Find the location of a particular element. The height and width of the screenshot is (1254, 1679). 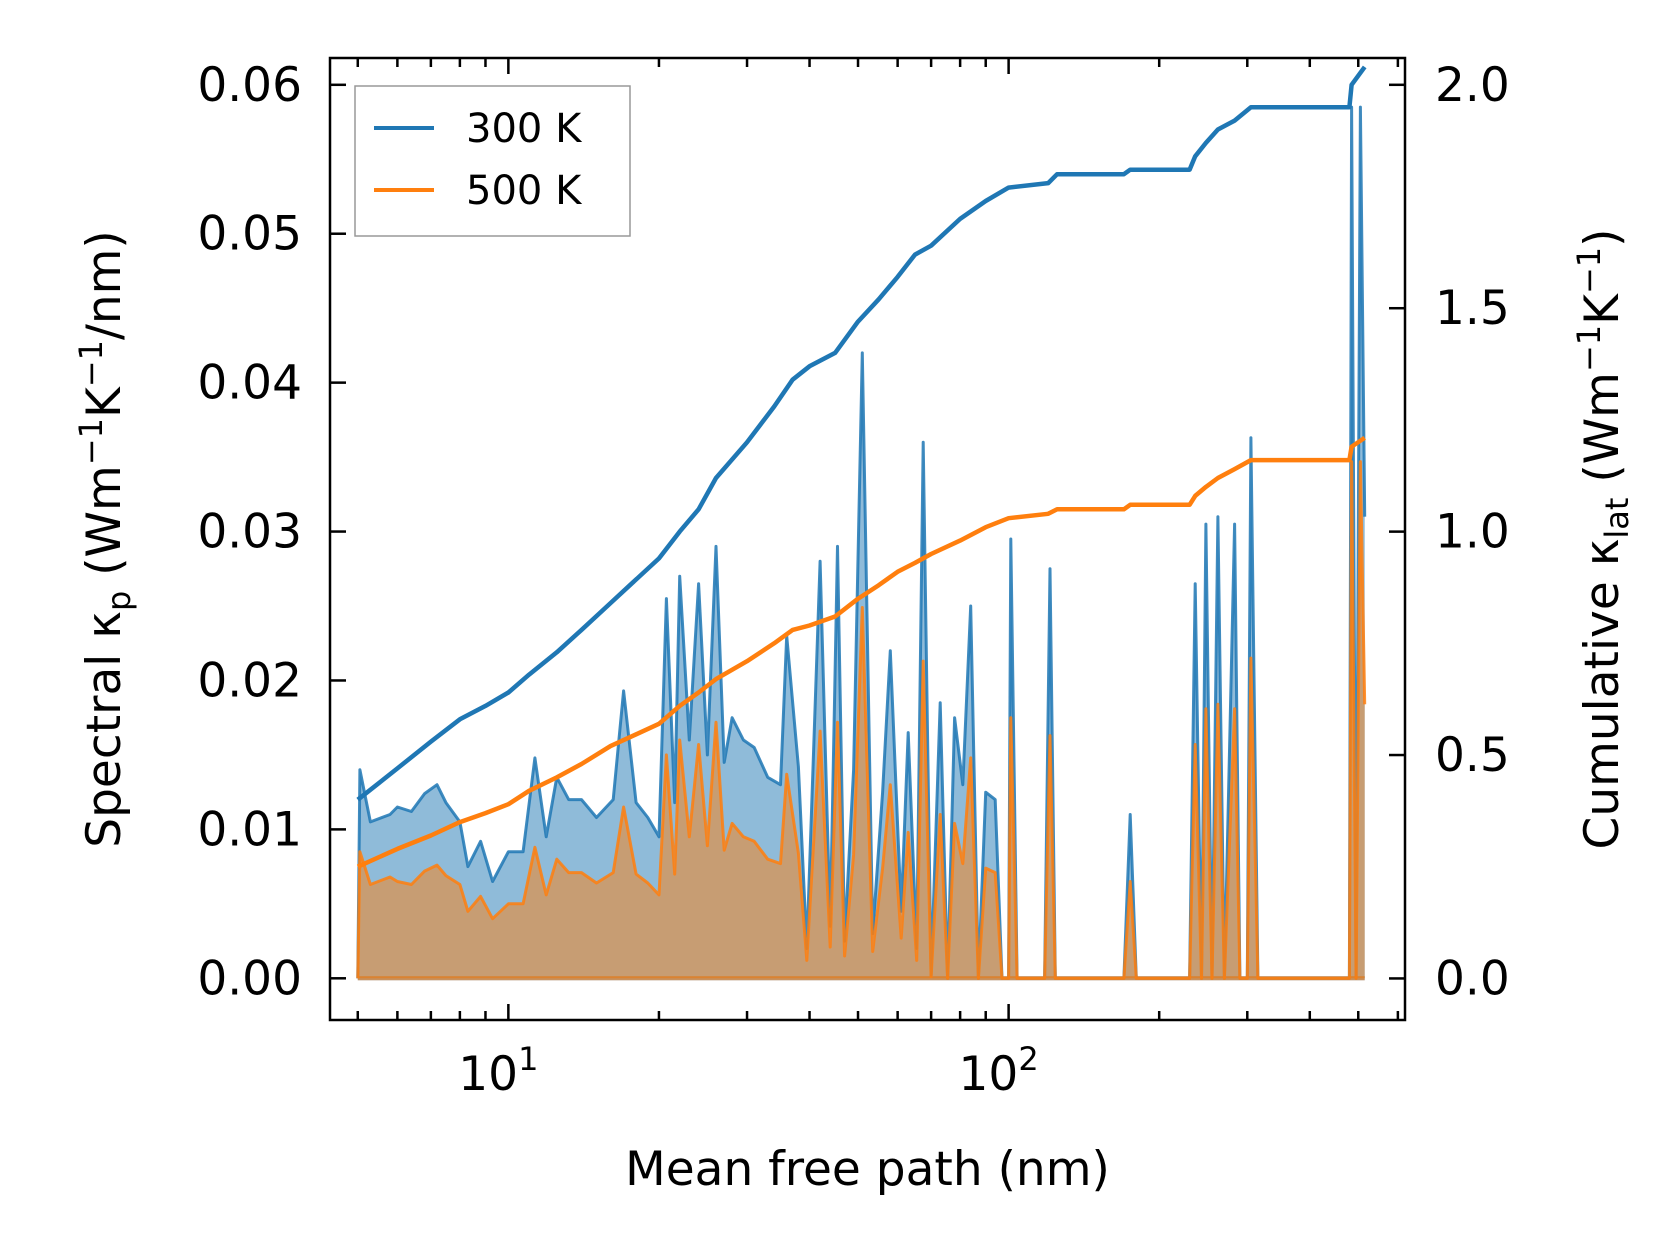

right-y-tick-label: 2.0 is located at coordinates (1472, 85).